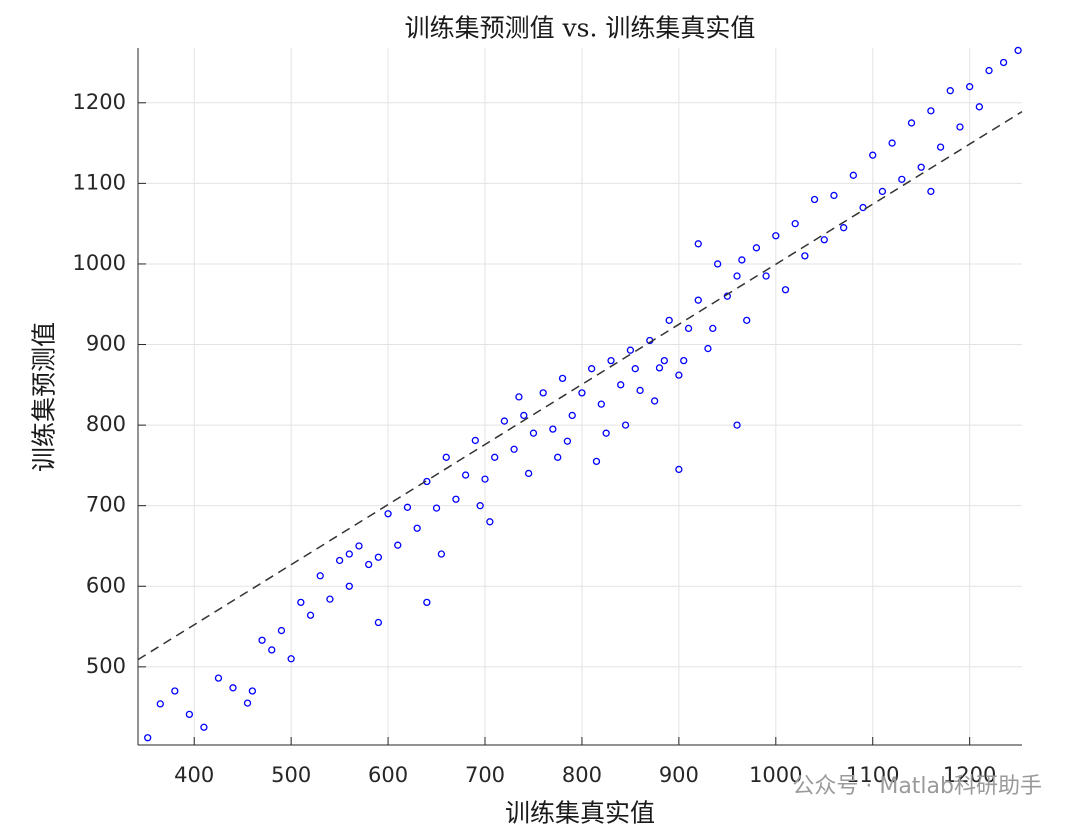  I want to click on x-tick-label: 800, so click(582, 775).